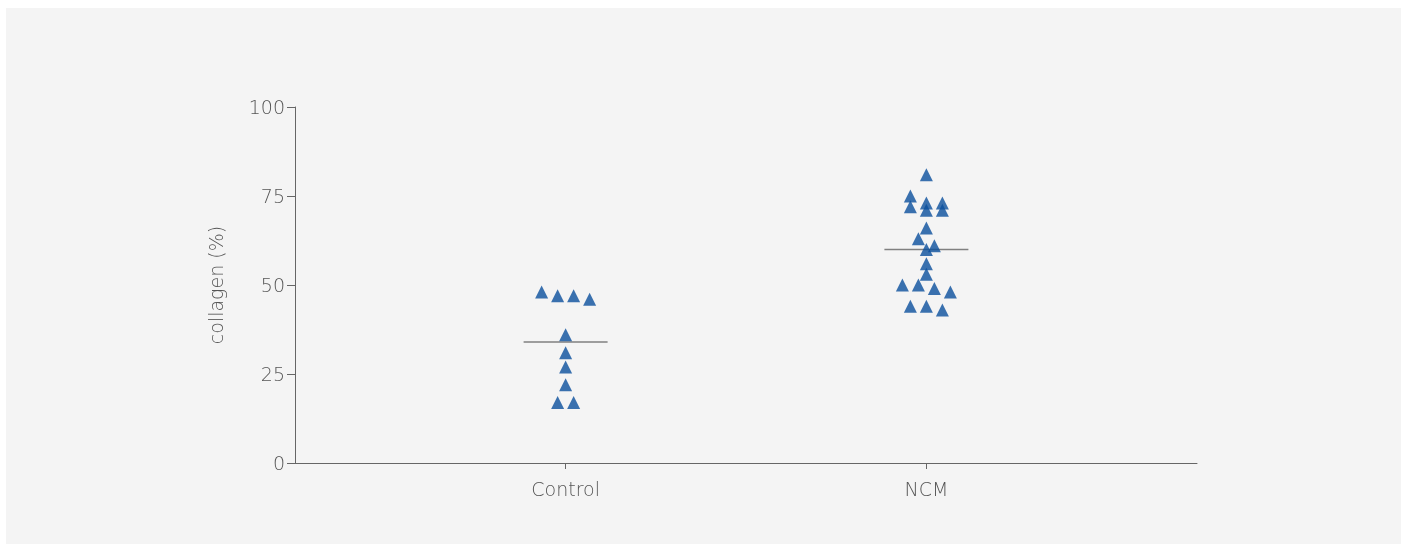  What do you see at coordinates (266, 107) in the screenshot?
I see `y-tick-label: 100` at bounding box center [266, 107].